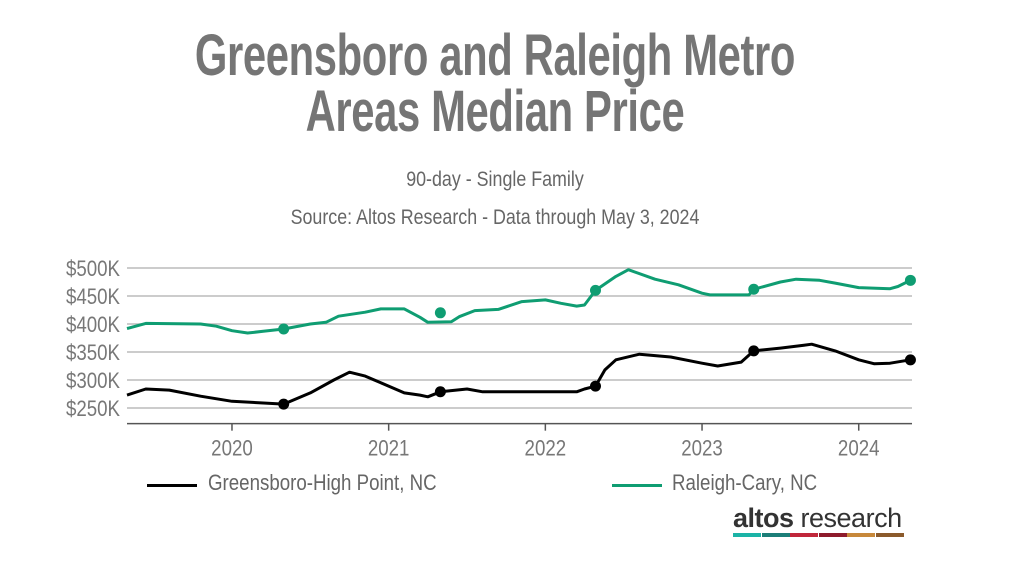 The width and height of the screenshot is (1022, 576). Describe the element at coordinates (93, 354) in the screenshot. I see `y-tick-label: $350K` at that location.